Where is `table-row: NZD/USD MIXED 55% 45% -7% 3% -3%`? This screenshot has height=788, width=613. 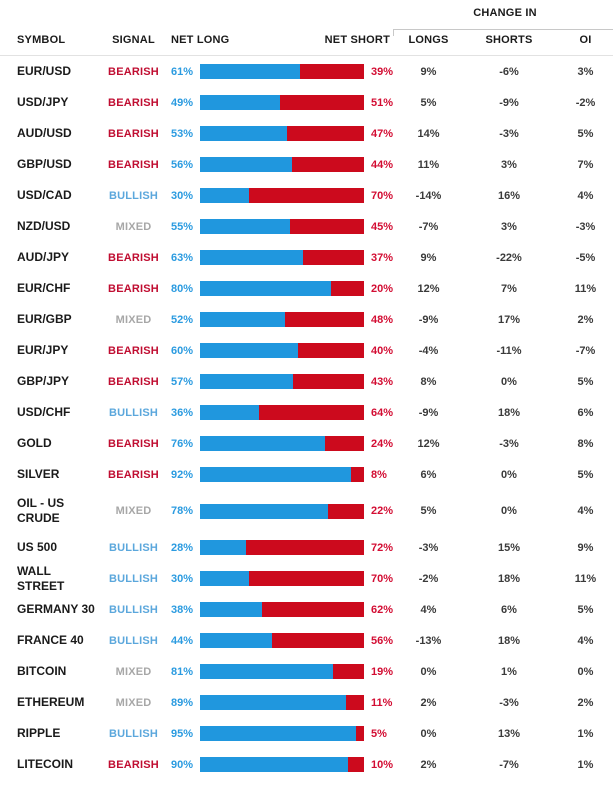 table-row: NZD/USD MIXED 55% 45% -7% 3% -3% is located at coordinates (306, 226).